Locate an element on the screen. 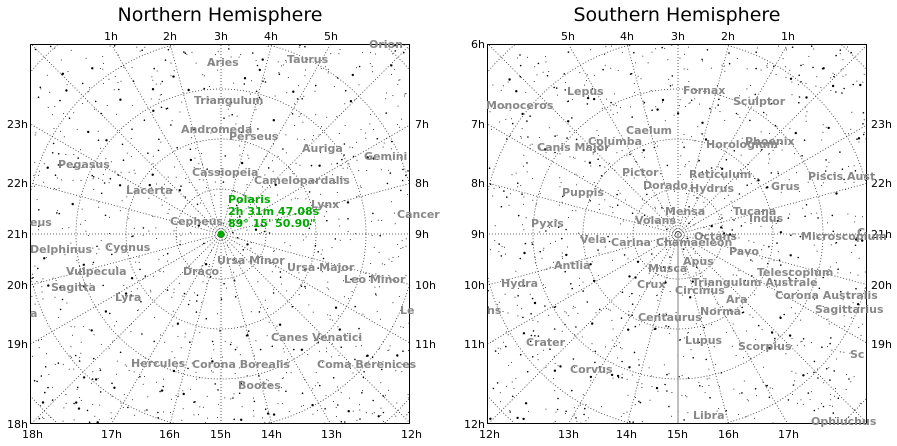  south-bottom-tick: 16h is located at coordinates (728, 434).